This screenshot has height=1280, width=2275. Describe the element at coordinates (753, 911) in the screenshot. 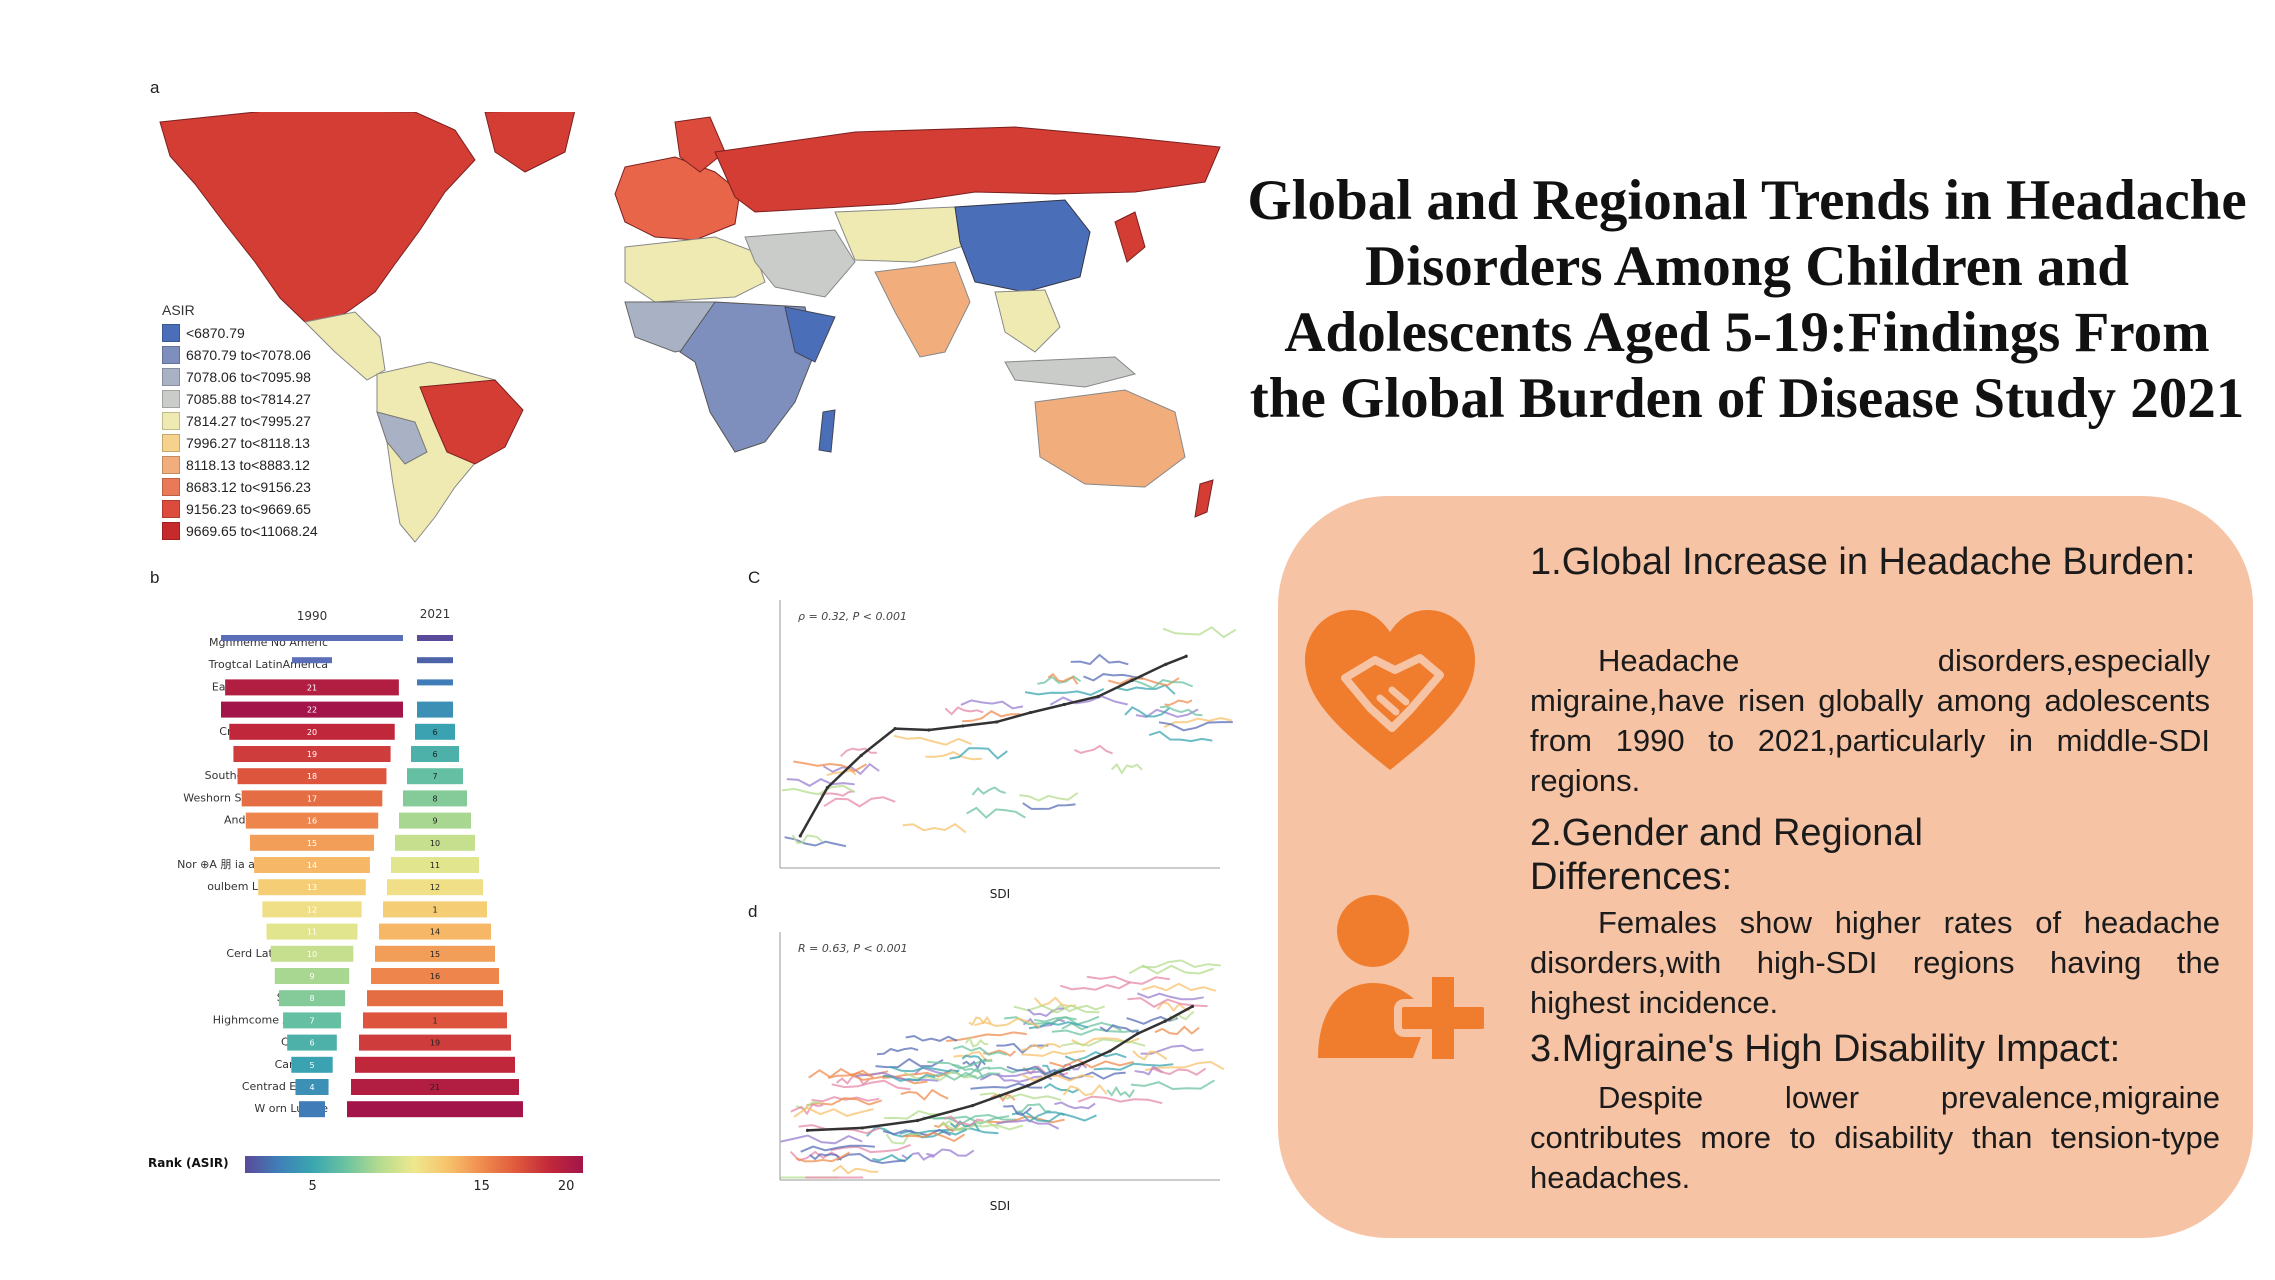

I see `panel-label-d: d` at that location.